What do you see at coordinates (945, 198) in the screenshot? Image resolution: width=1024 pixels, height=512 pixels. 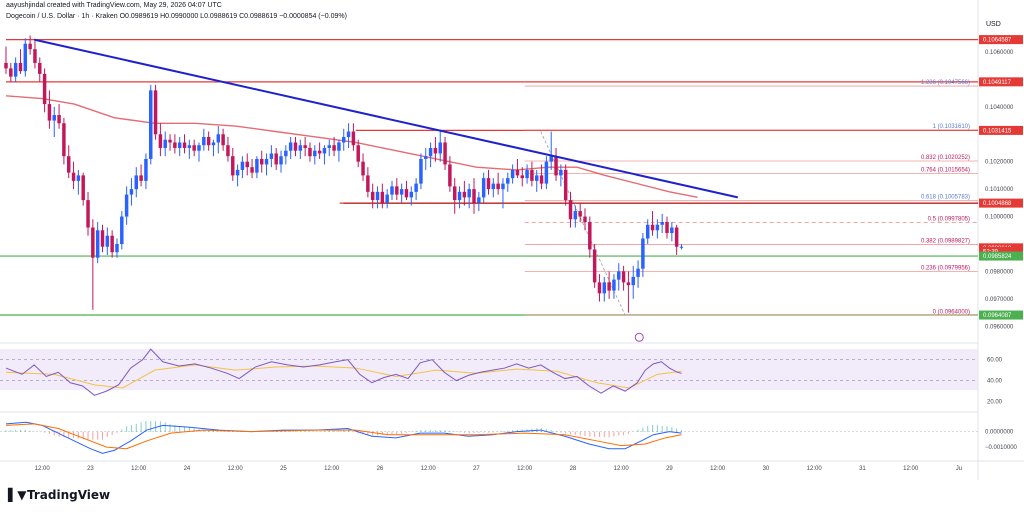 I see `fib-level-label: 0.618 (0.1005783)` at bounding box center [945, 198].